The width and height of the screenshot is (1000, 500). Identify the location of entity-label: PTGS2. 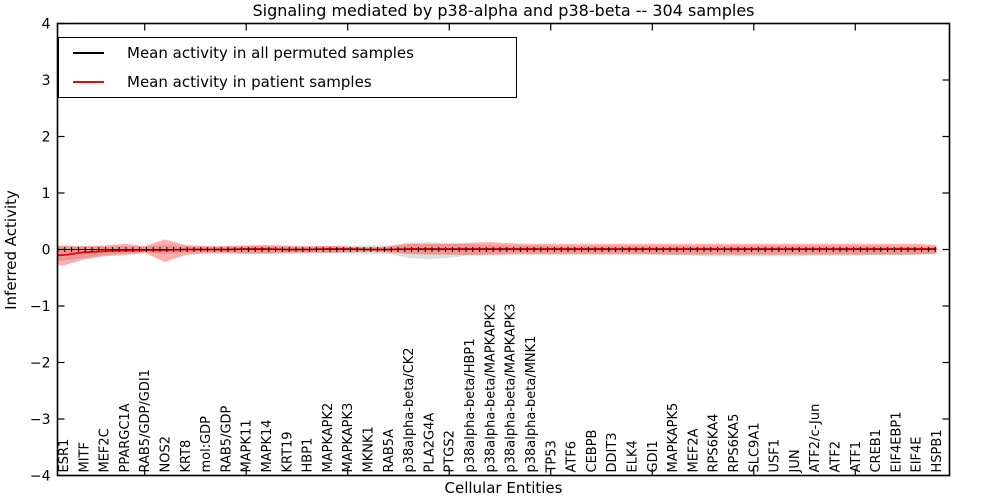
(450, 451).